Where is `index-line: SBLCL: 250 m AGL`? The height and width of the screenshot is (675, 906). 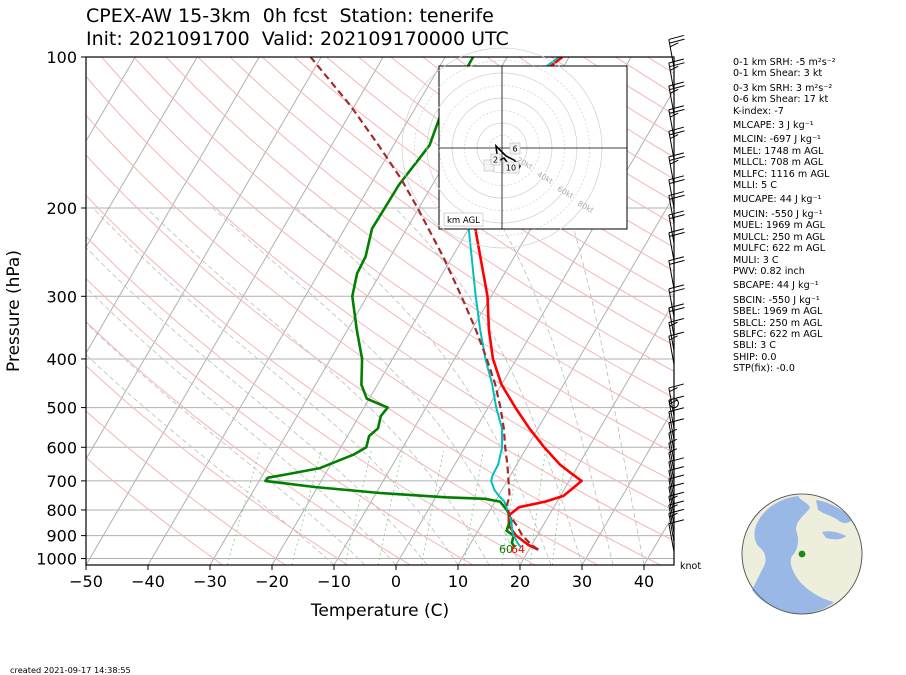
index-line: SBLCL: 250 m AGL is located at coordinates (778, 323).